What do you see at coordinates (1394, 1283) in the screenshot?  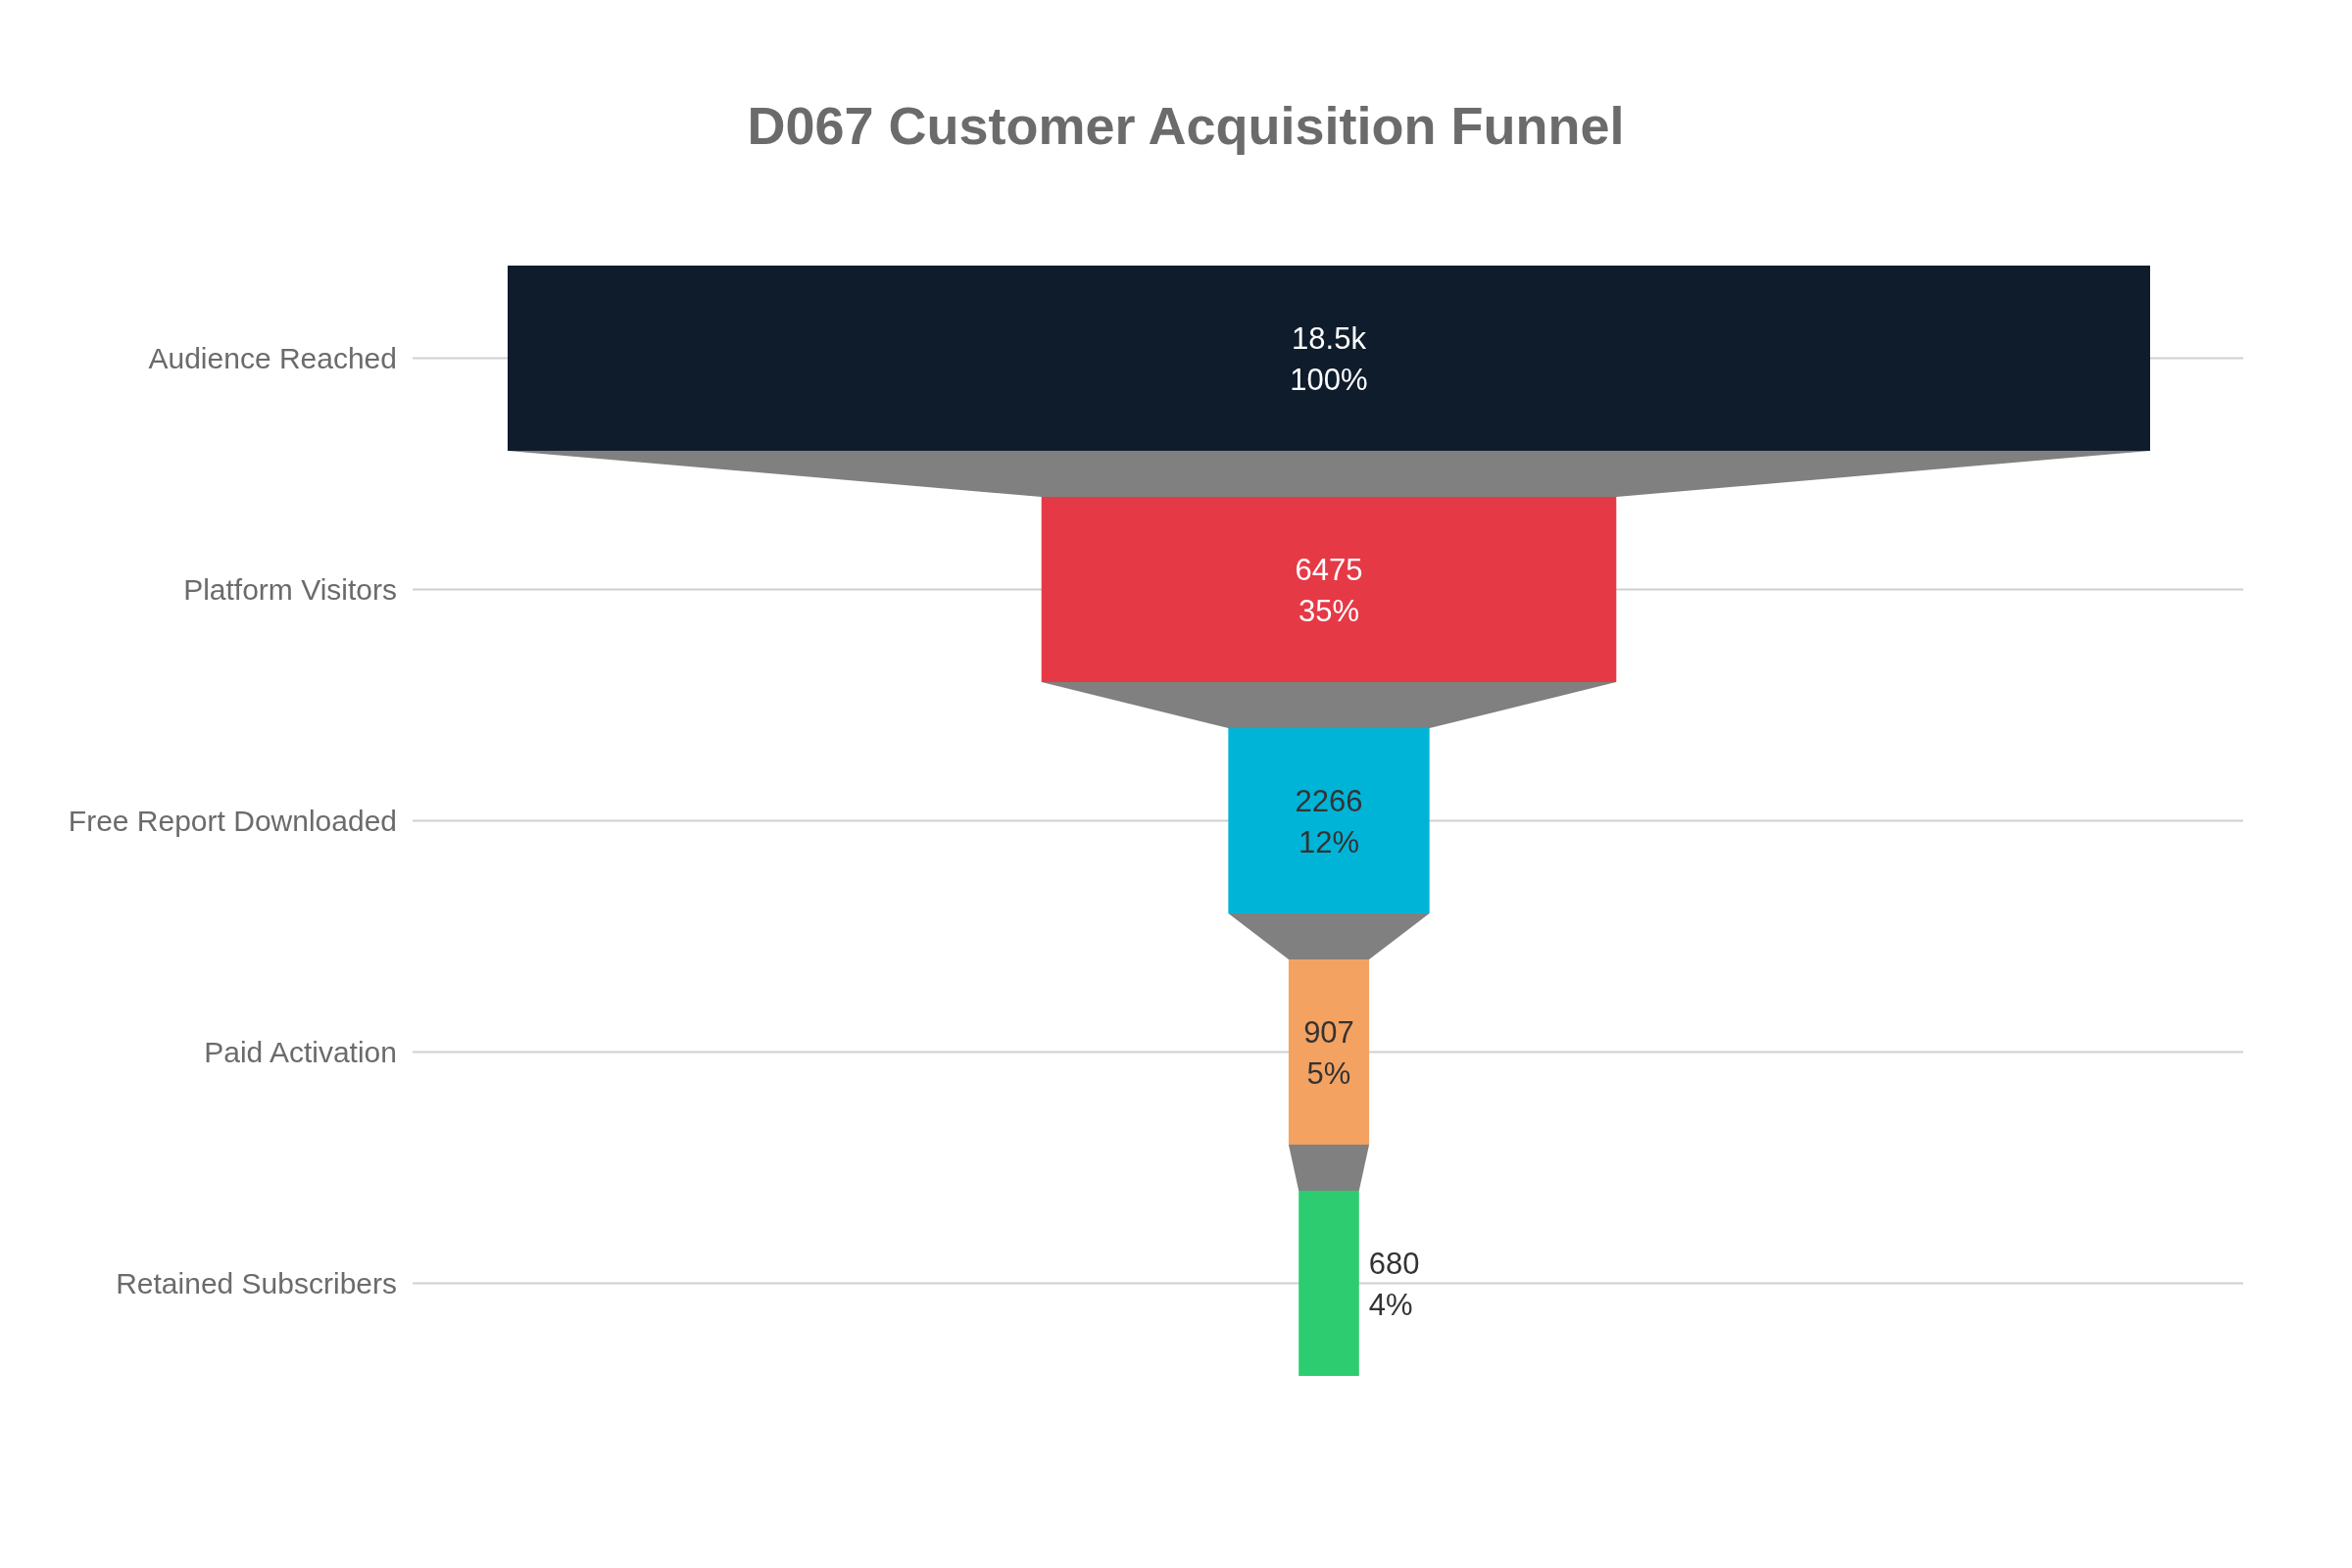 I see `data-label: 680 4%` at bounding box center [1394, 1283].